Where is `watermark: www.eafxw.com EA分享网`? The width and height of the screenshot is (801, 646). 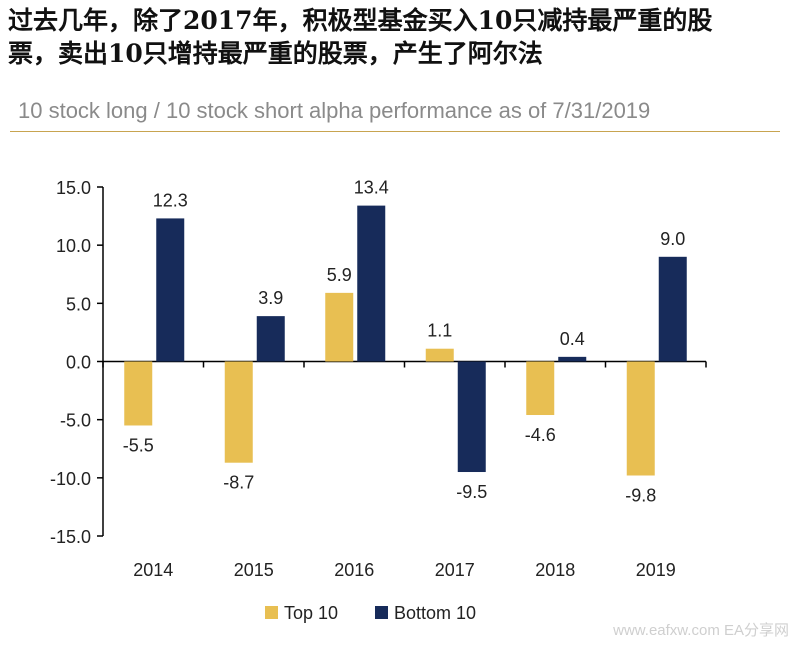 watermark: www.eafxw.com EA分享网 is located at coordinates (701, 630).